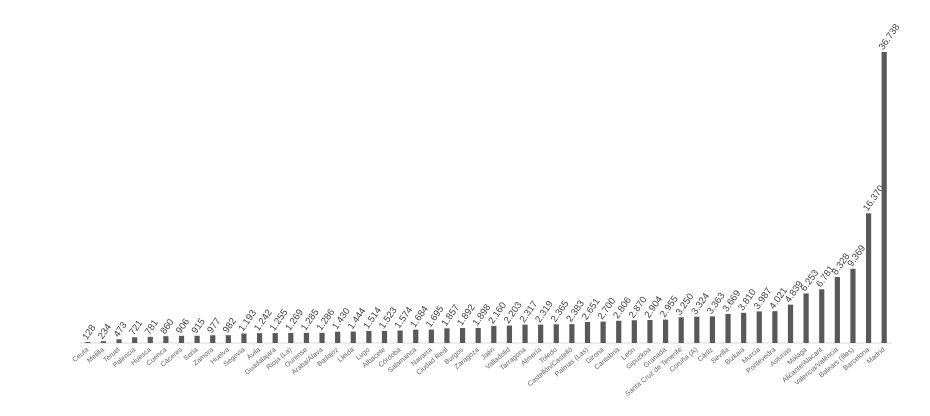  Describe the element at coordinates (183, 326) in the screenshot. I see `value-label: 906` at that location.